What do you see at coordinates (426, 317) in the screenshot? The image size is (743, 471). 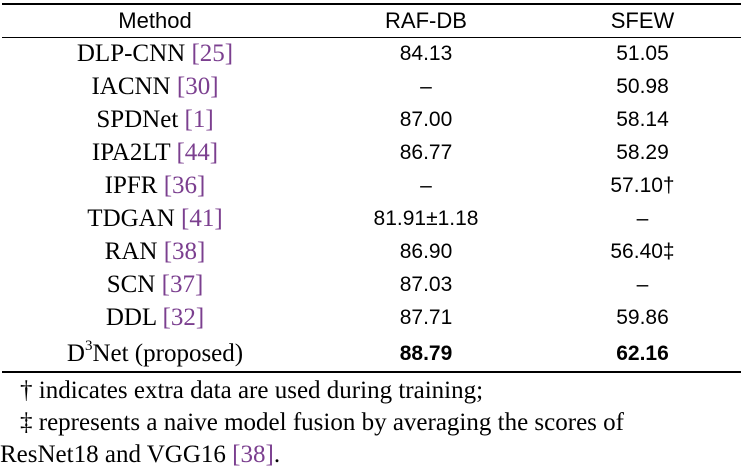 I see `raf-db-value: 87.71` at bounding box center [426, 317].